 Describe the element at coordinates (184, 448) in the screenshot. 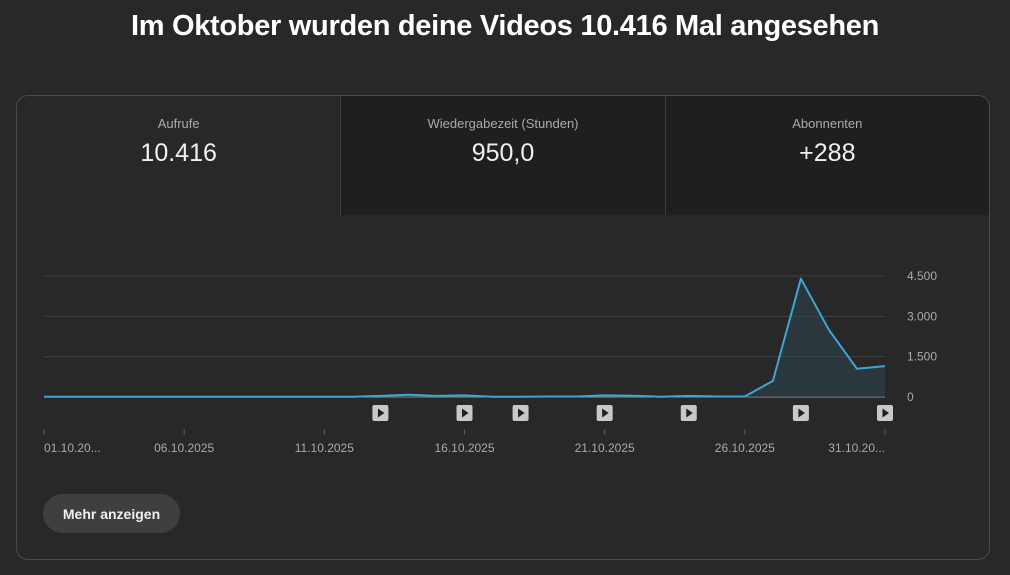

I see `x-tick-label: 06.10.2025` at that location.